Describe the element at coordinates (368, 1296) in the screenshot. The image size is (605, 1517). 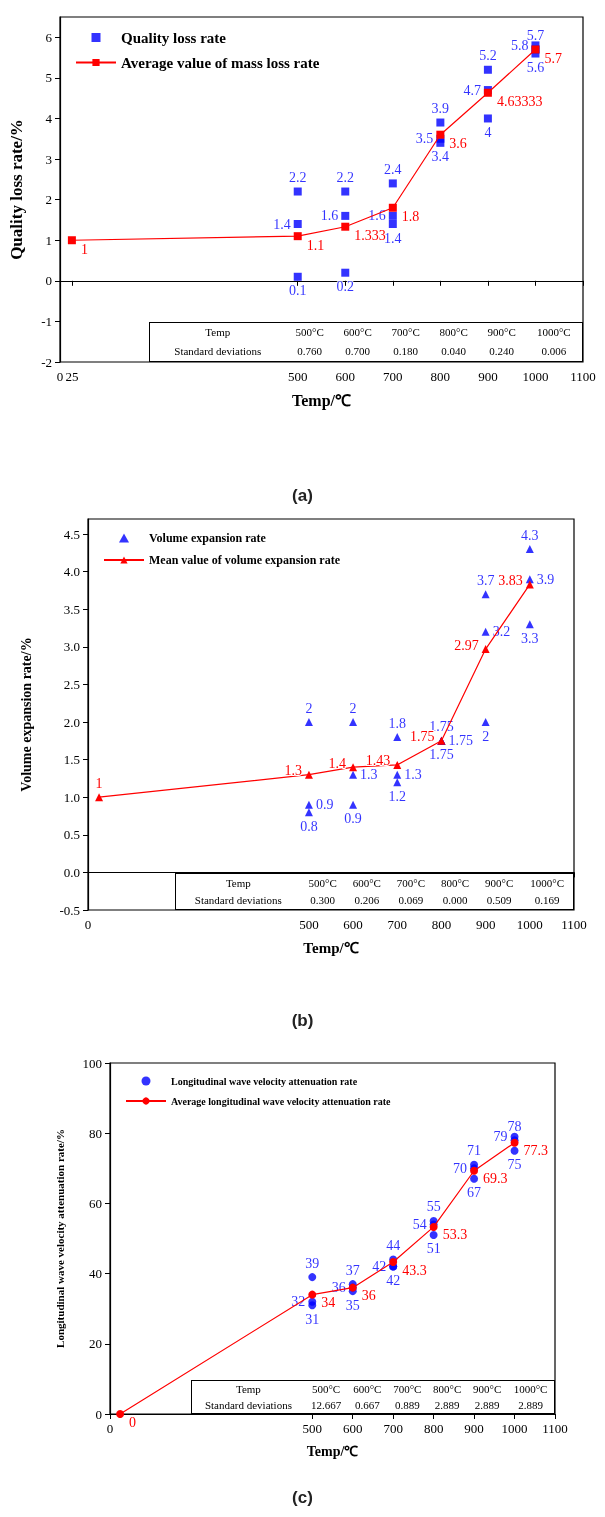
I see `data-label: 36` at that location.